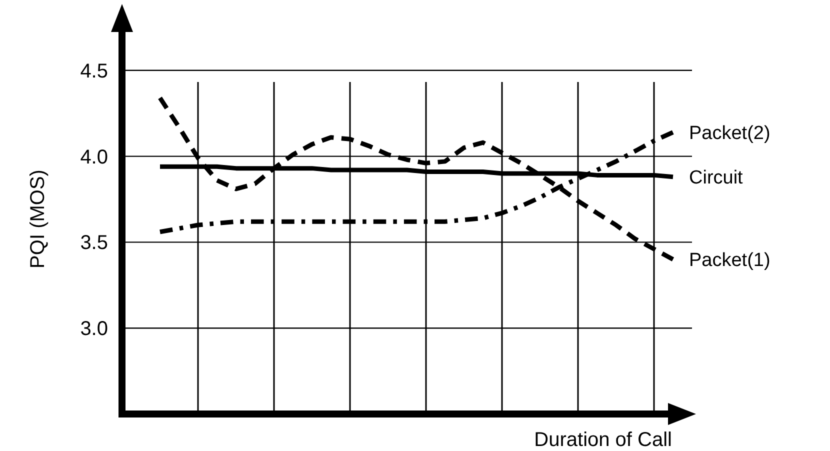  What do you see at coordinates (716, 178) in the screenshot?
I see `series-label: Circuit` at bounding box center [716, 178].